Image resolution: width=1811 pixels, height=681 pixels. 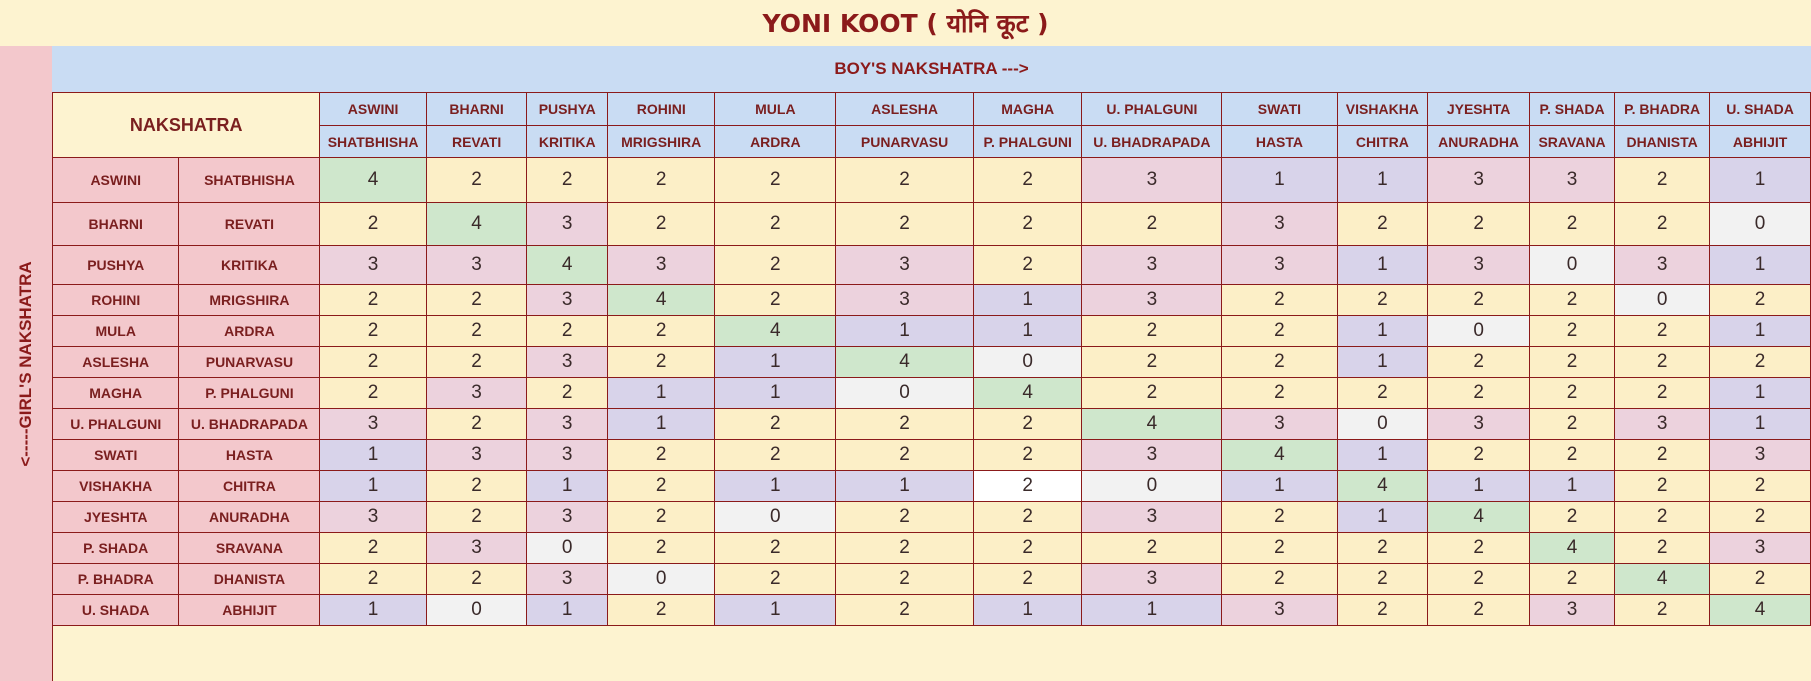 I want to click on table-row: ROHINI MRIGSHIRA 2 2 3 4 2 3 1 3 2 2 2 2 0 2, so click(x=931, y=300).